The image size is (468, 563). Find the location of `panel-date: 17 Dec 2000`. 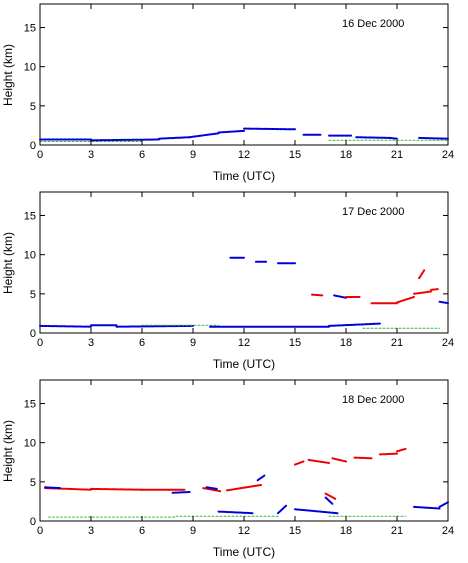

panel-date: 17 Dec 2000 is located at coordinates (373, 212).